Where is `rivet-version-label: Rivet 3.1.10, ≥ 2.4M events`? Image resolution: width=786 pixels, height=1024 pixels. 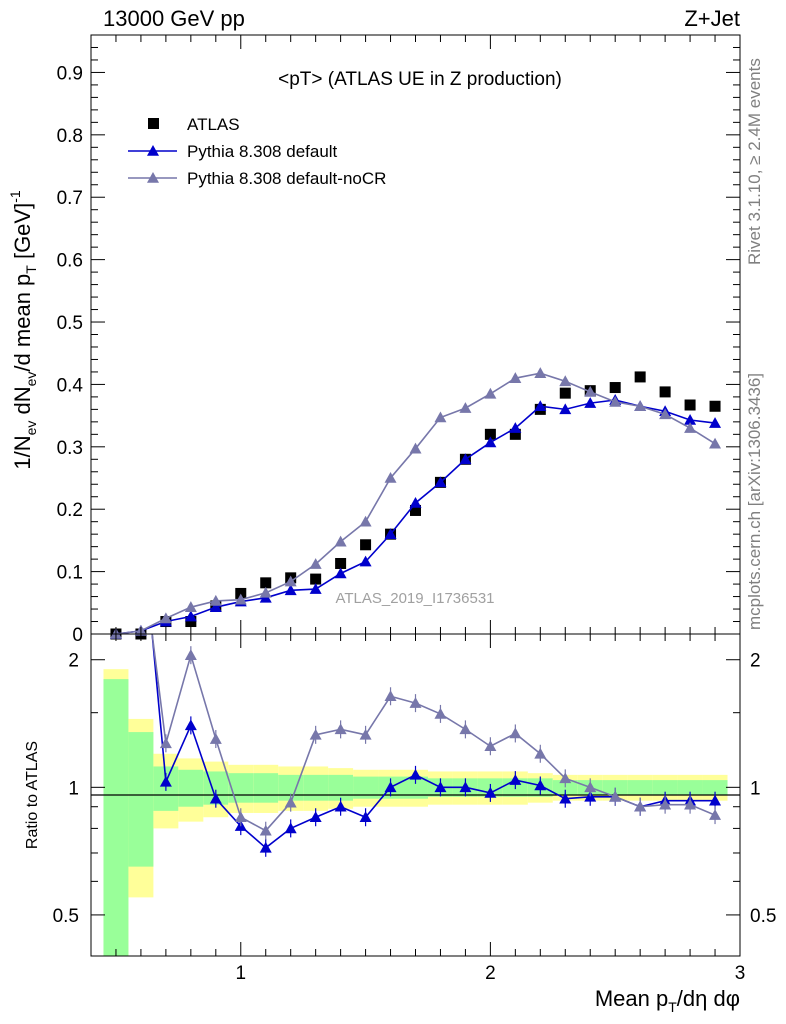
rivet-version-label: Rivet 3.1.10, ≥ 2.4M events is located at coordinates (754, 161).